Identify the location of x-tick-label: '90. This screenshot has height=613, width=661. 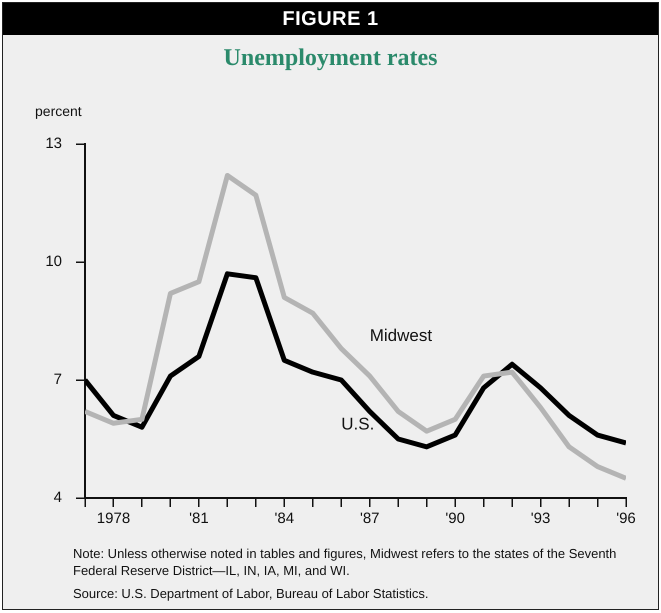
(455, 519).